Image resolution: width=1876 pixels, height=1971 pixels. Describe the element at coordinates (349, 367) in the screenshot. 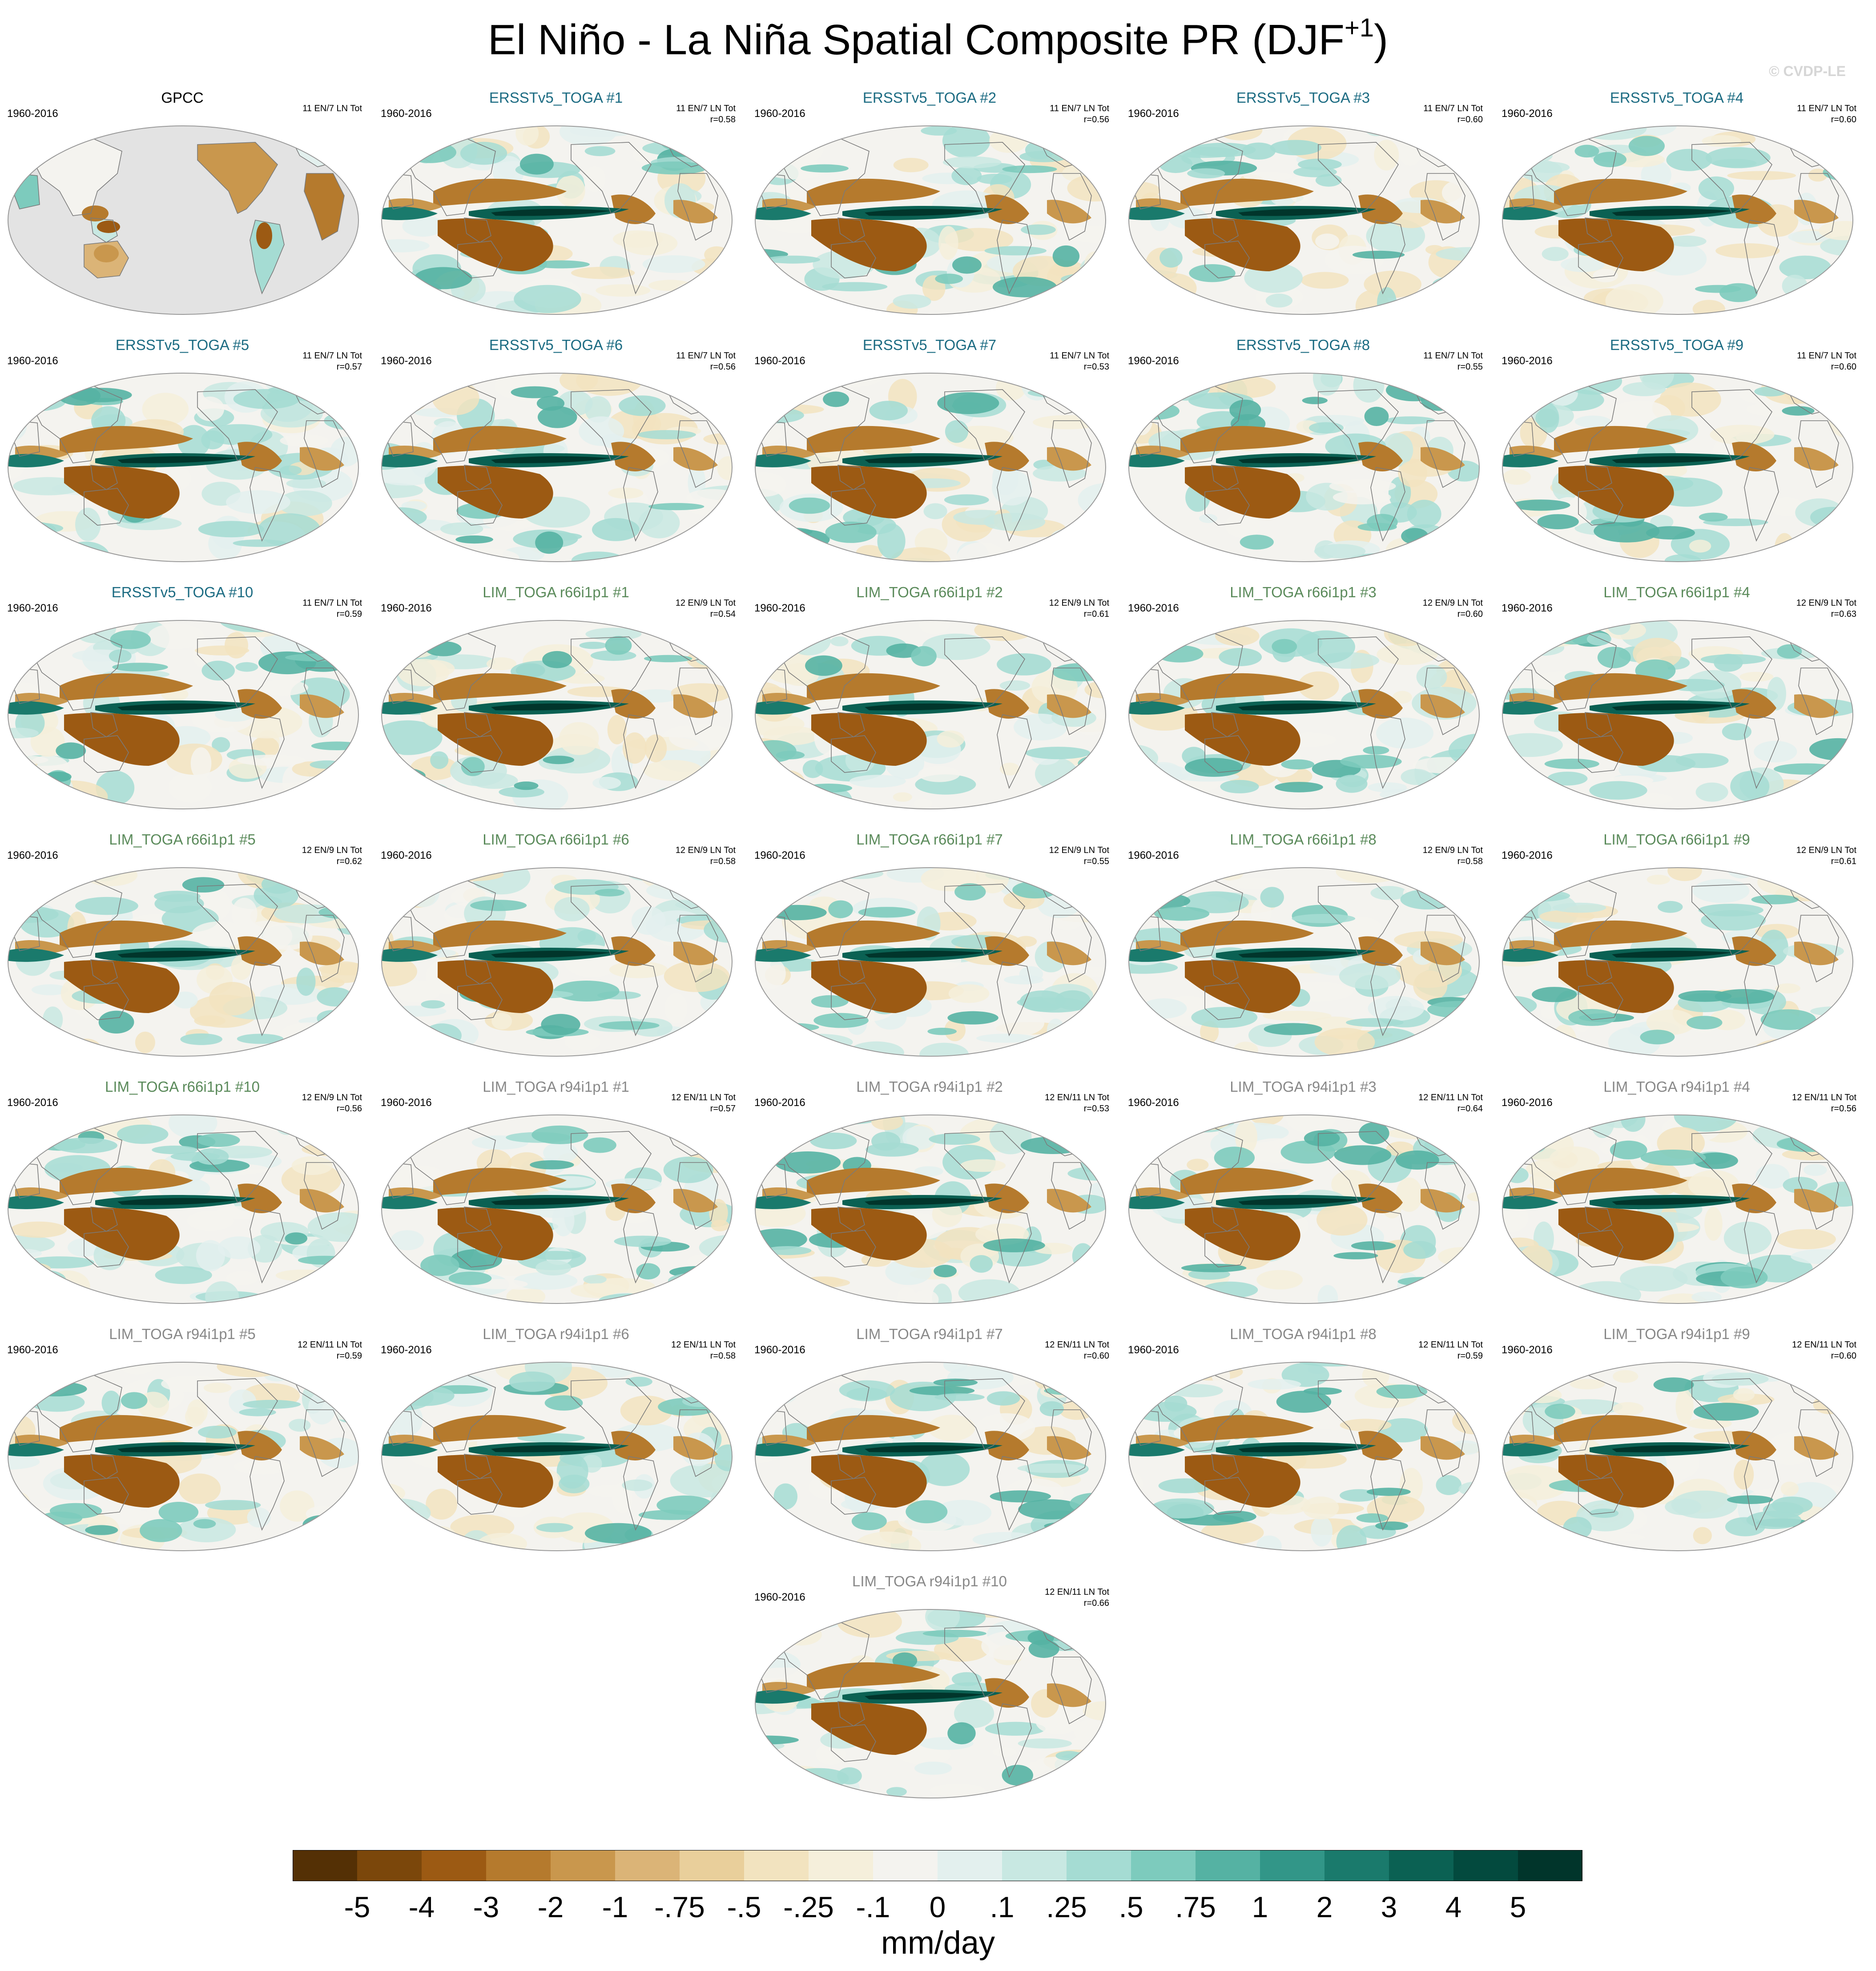

I see `panel-pattern-correlation: r=0.57` at that location.